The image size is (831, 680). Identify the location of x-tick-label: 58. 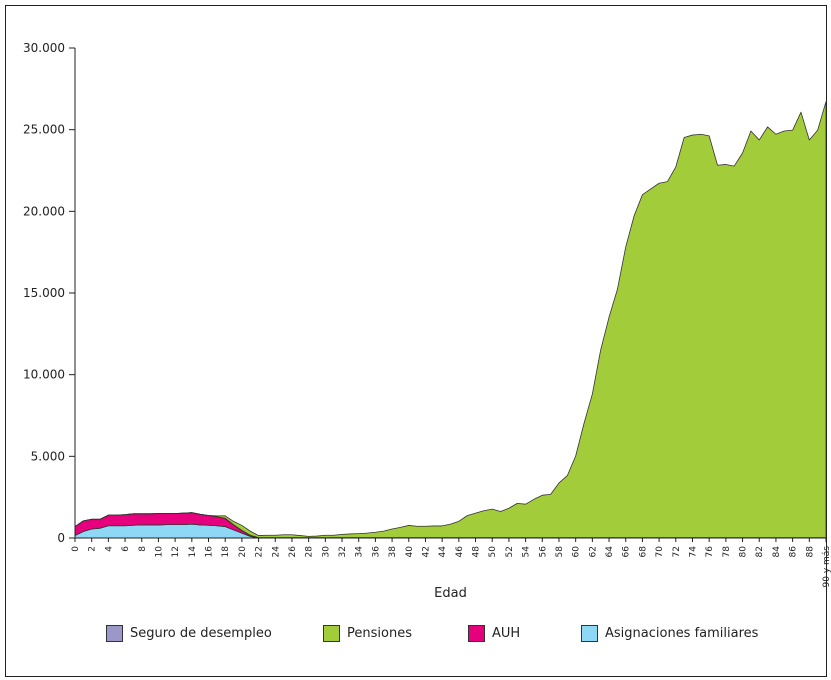
(560, 552).